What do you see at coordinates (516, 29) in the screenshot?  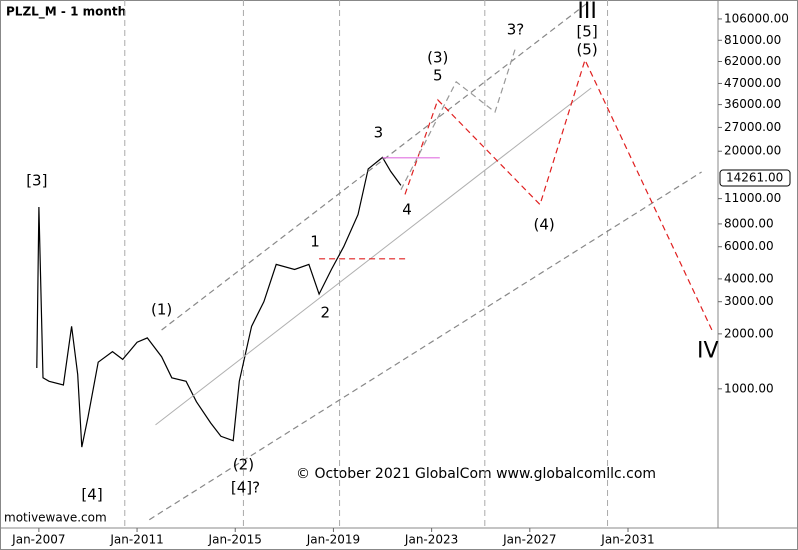 I see `wave-label: 3?` at bounding box center [516, 29].